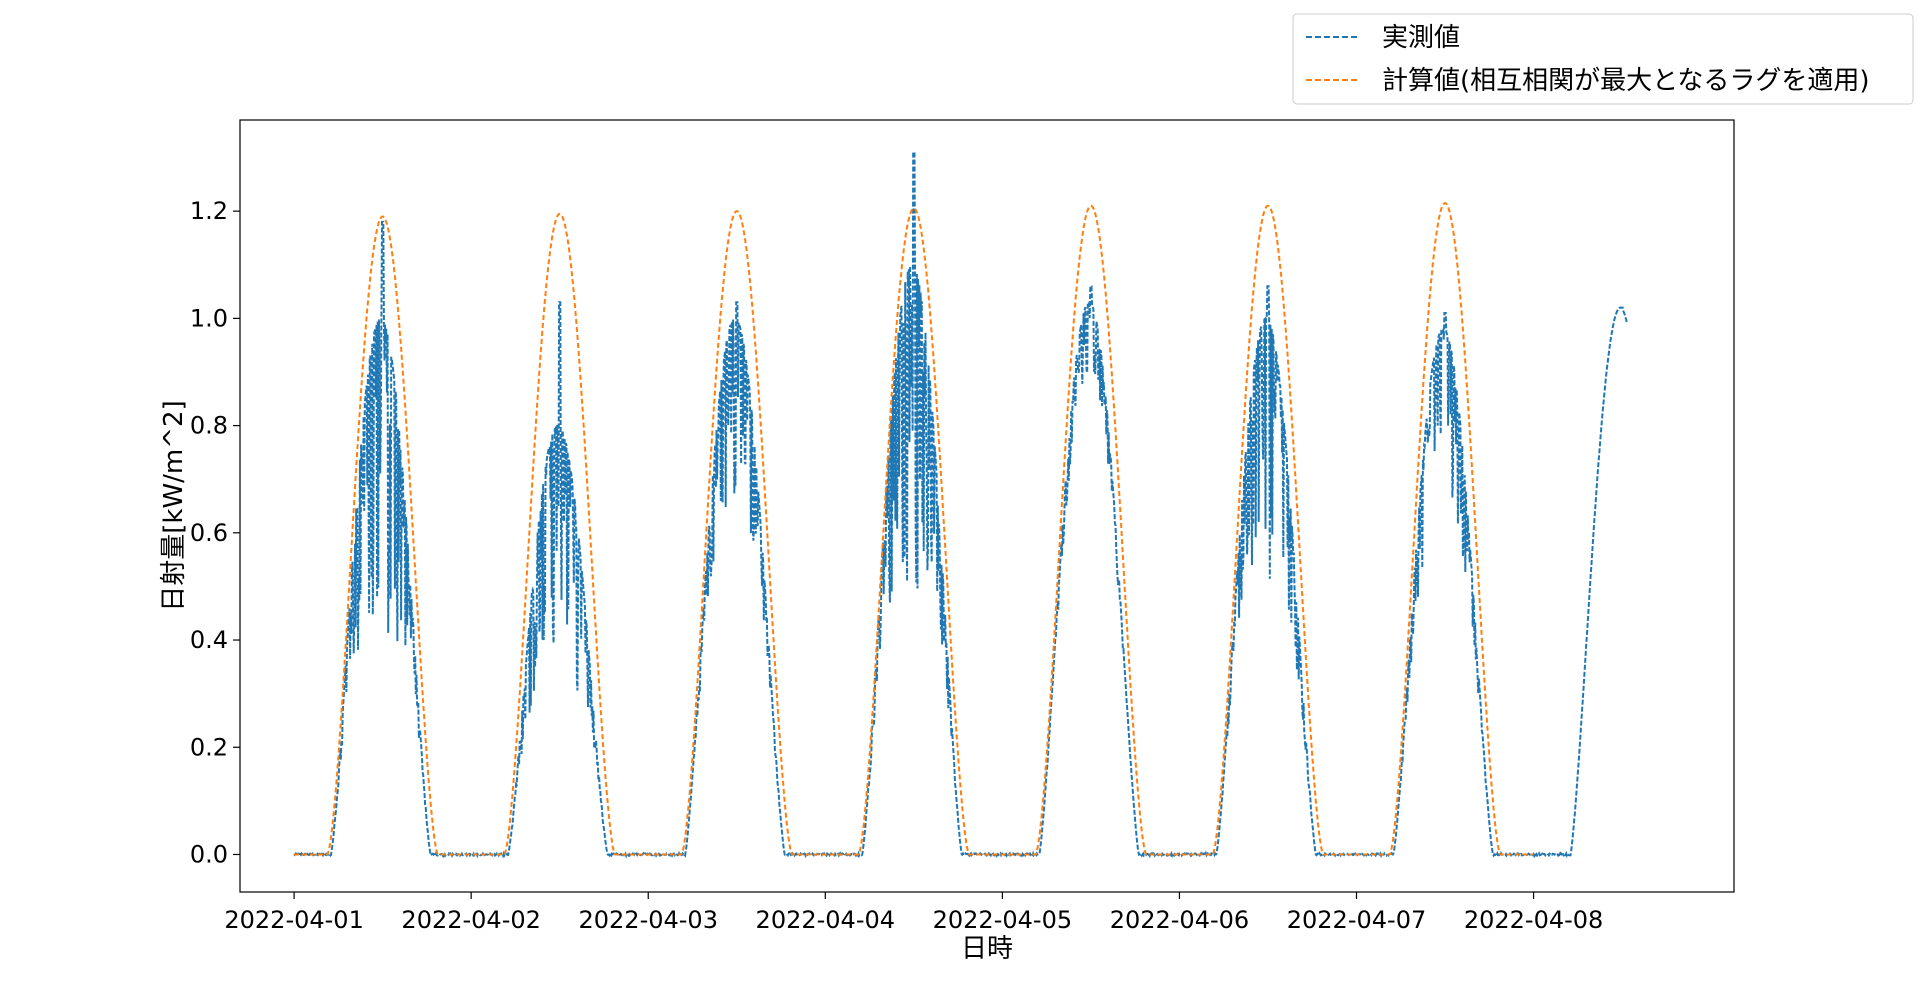 The height and width of the screenshot is (1001, 1920). I want to click on legend: 実測値 計算値(相互相関が最大となるラグを適用), so click(1603, 59).